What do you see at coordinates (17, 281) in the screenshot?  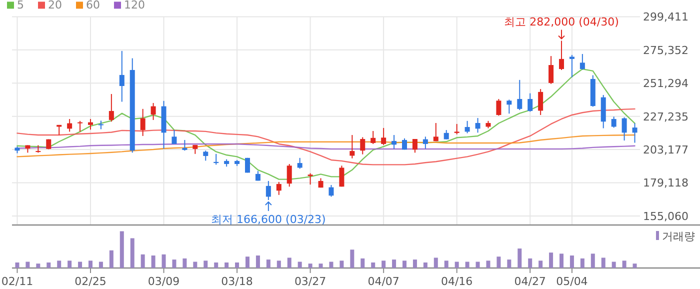 I see `x-tick-label: 02/11` at bounding box center [17, 281].